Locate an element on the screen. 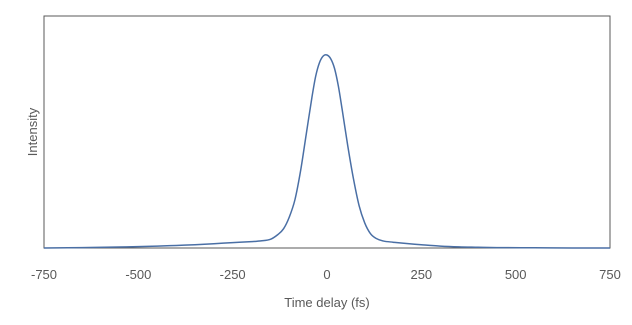 The image size is (632, 325). x-tick-label: -250 is located at coordinates (233, 274).